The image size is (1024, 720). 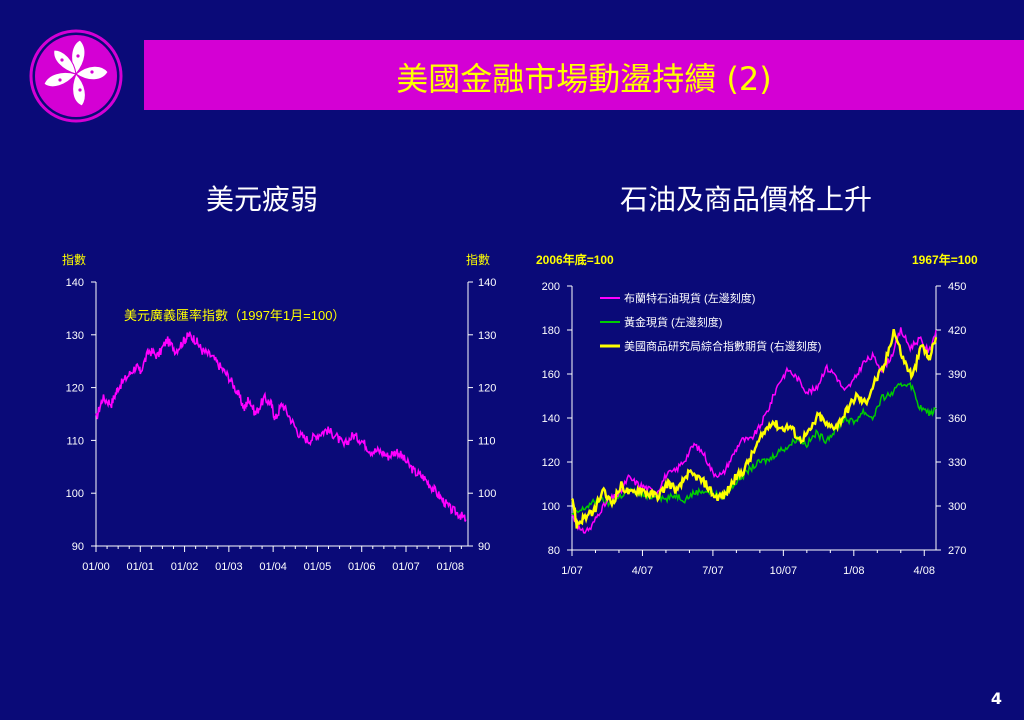 I want to click on brent-oil-line, so click(x=754, y=430).